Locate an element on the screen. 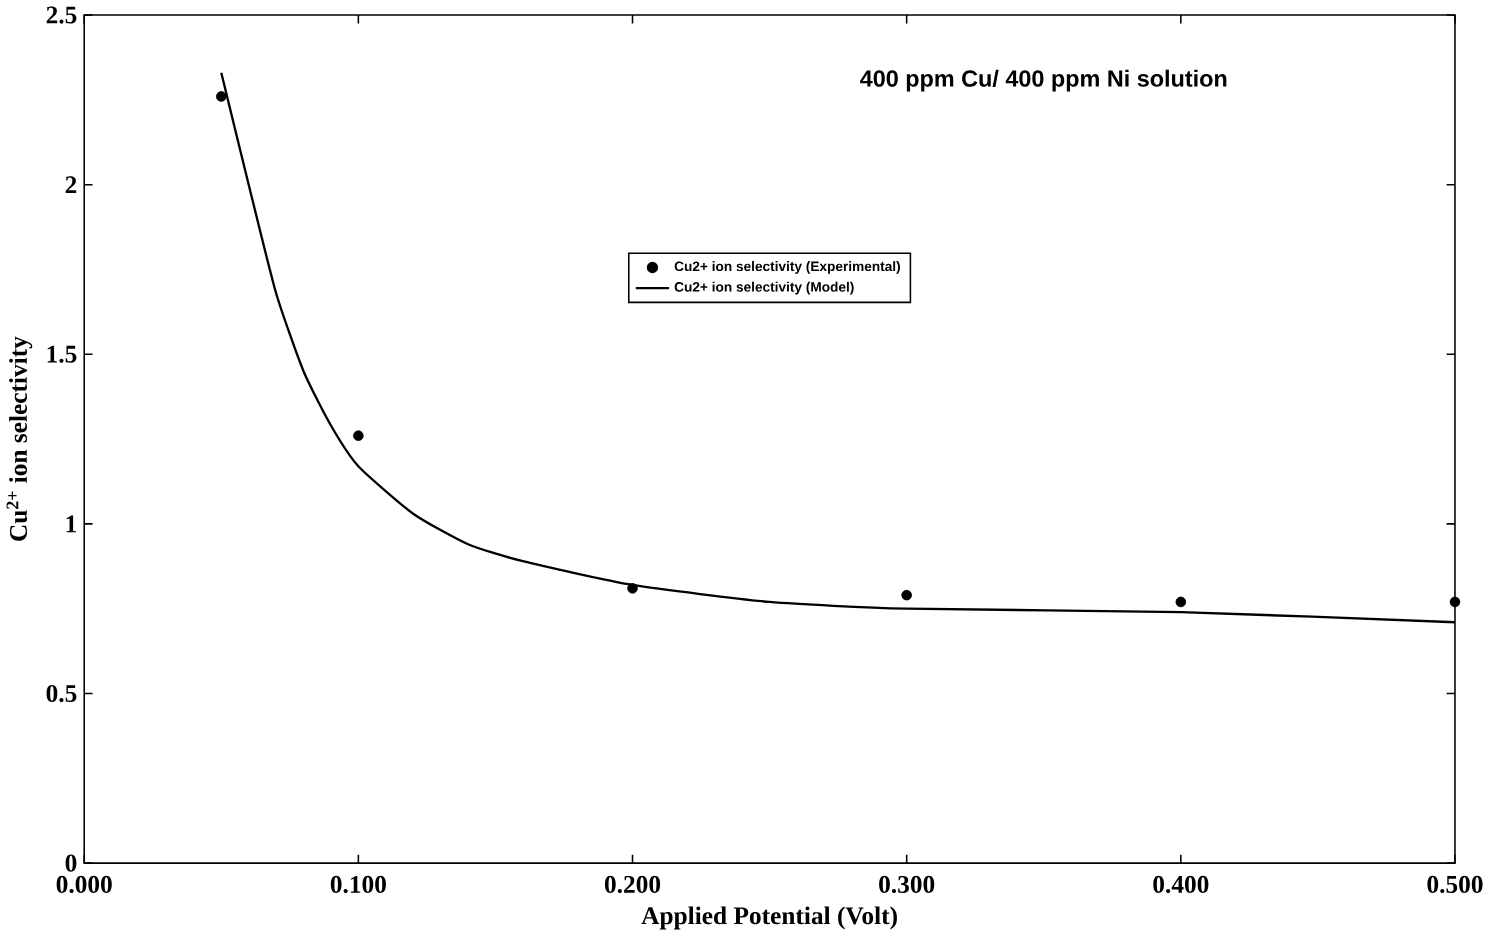 This screenshot has width=1490, height=936. x-tick-label: 0.300 is located at coordinates (907, 884).